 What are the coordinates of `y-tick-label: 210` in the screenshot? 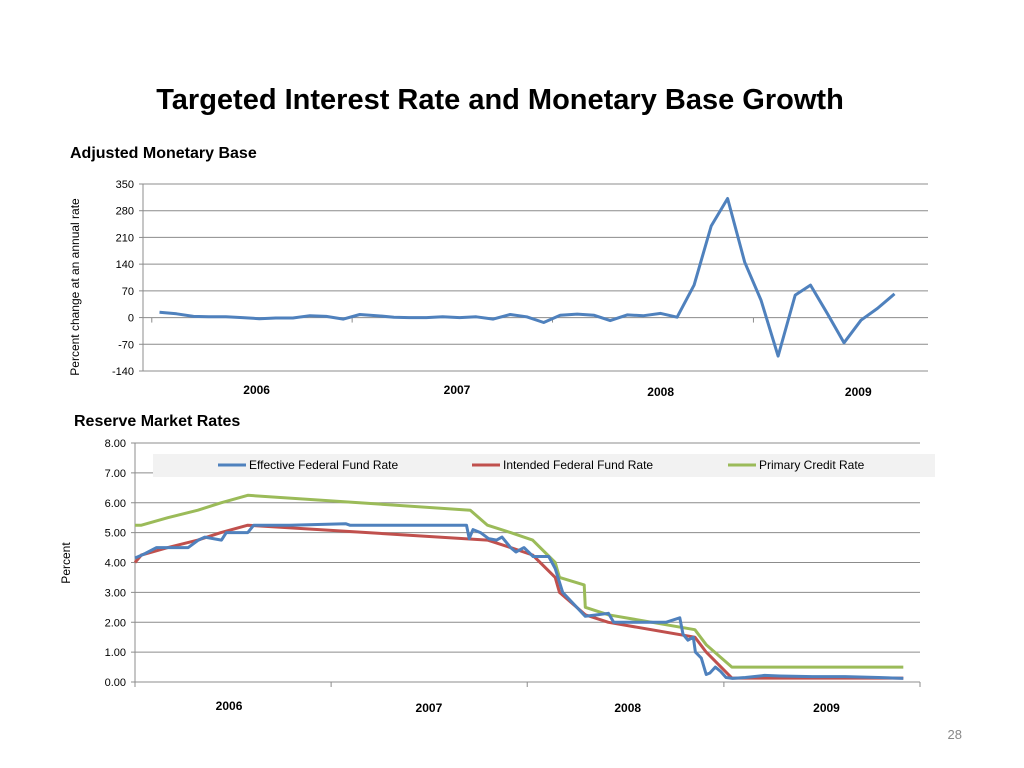 It's located at (125, 238).